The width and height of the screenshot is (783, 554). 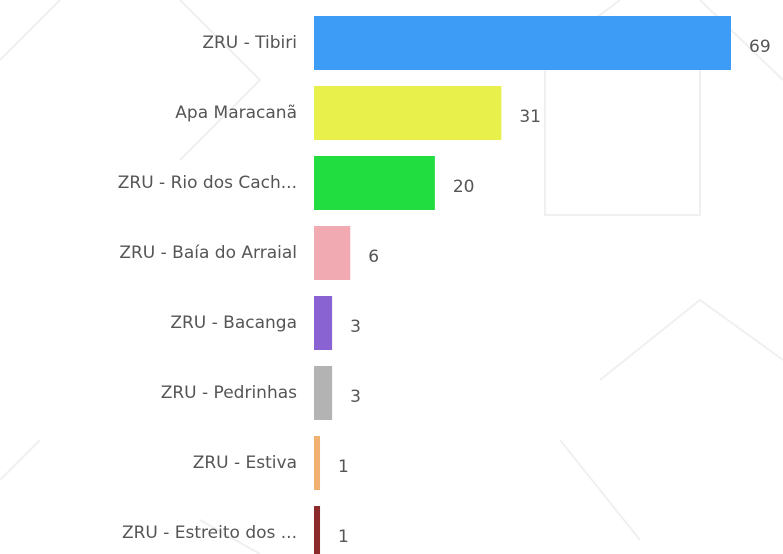 What do you see at coordinates (245, 463) in the screenshot?
I see `category-label: ZRU - Estiva` at bounding box center [245, 463].